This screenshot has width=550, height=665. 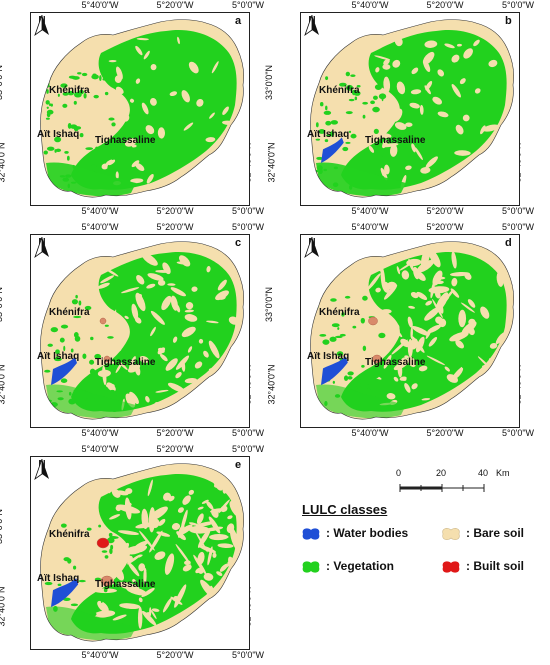 What do you see at coordinates (482, 534) in the screenshot?
I see `legend-item-bare: : Bare soil` at bounding box center [482, 534].